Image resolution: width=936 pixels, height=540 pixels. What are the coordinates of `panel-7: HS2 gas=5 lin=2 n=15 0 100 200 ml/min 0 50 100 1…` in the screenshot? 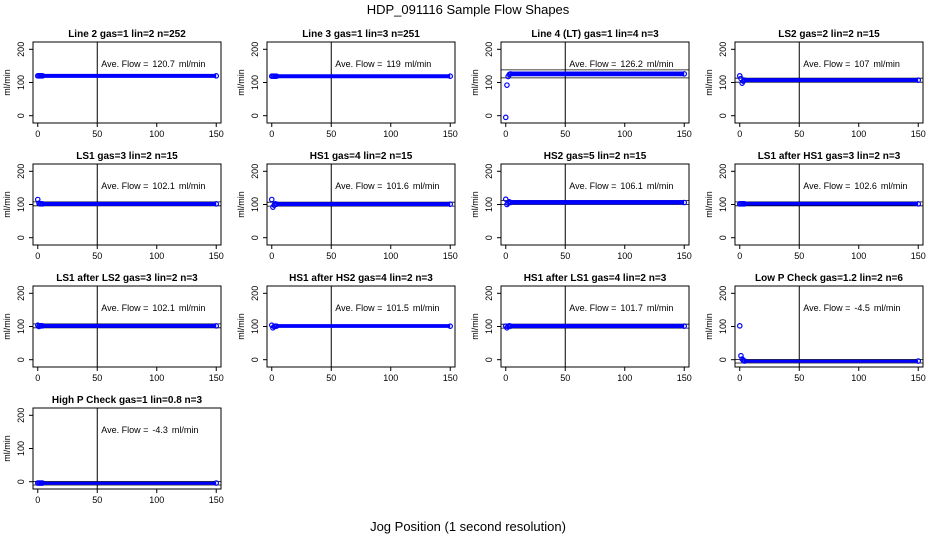 It's located at (581, 206).